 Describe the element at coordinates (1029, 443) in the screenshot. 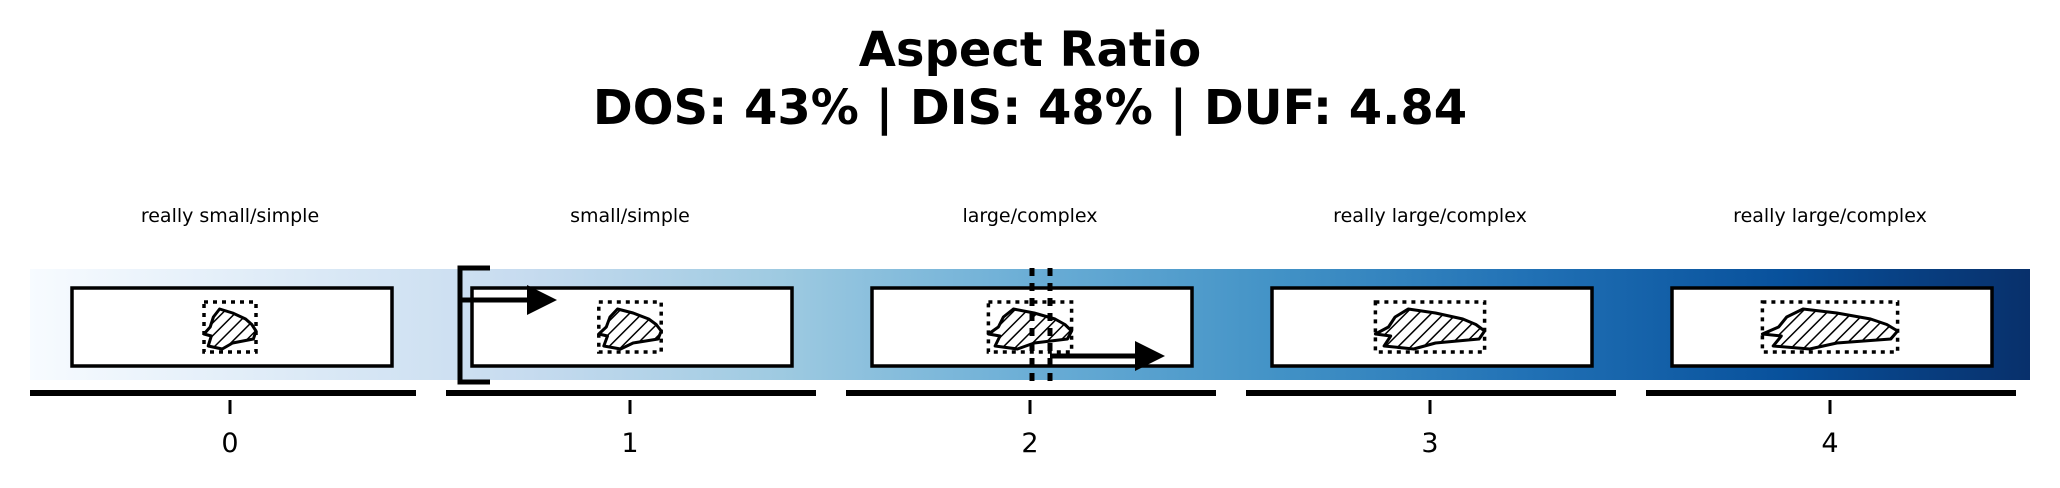

I see `tick-label: 2` at that location.